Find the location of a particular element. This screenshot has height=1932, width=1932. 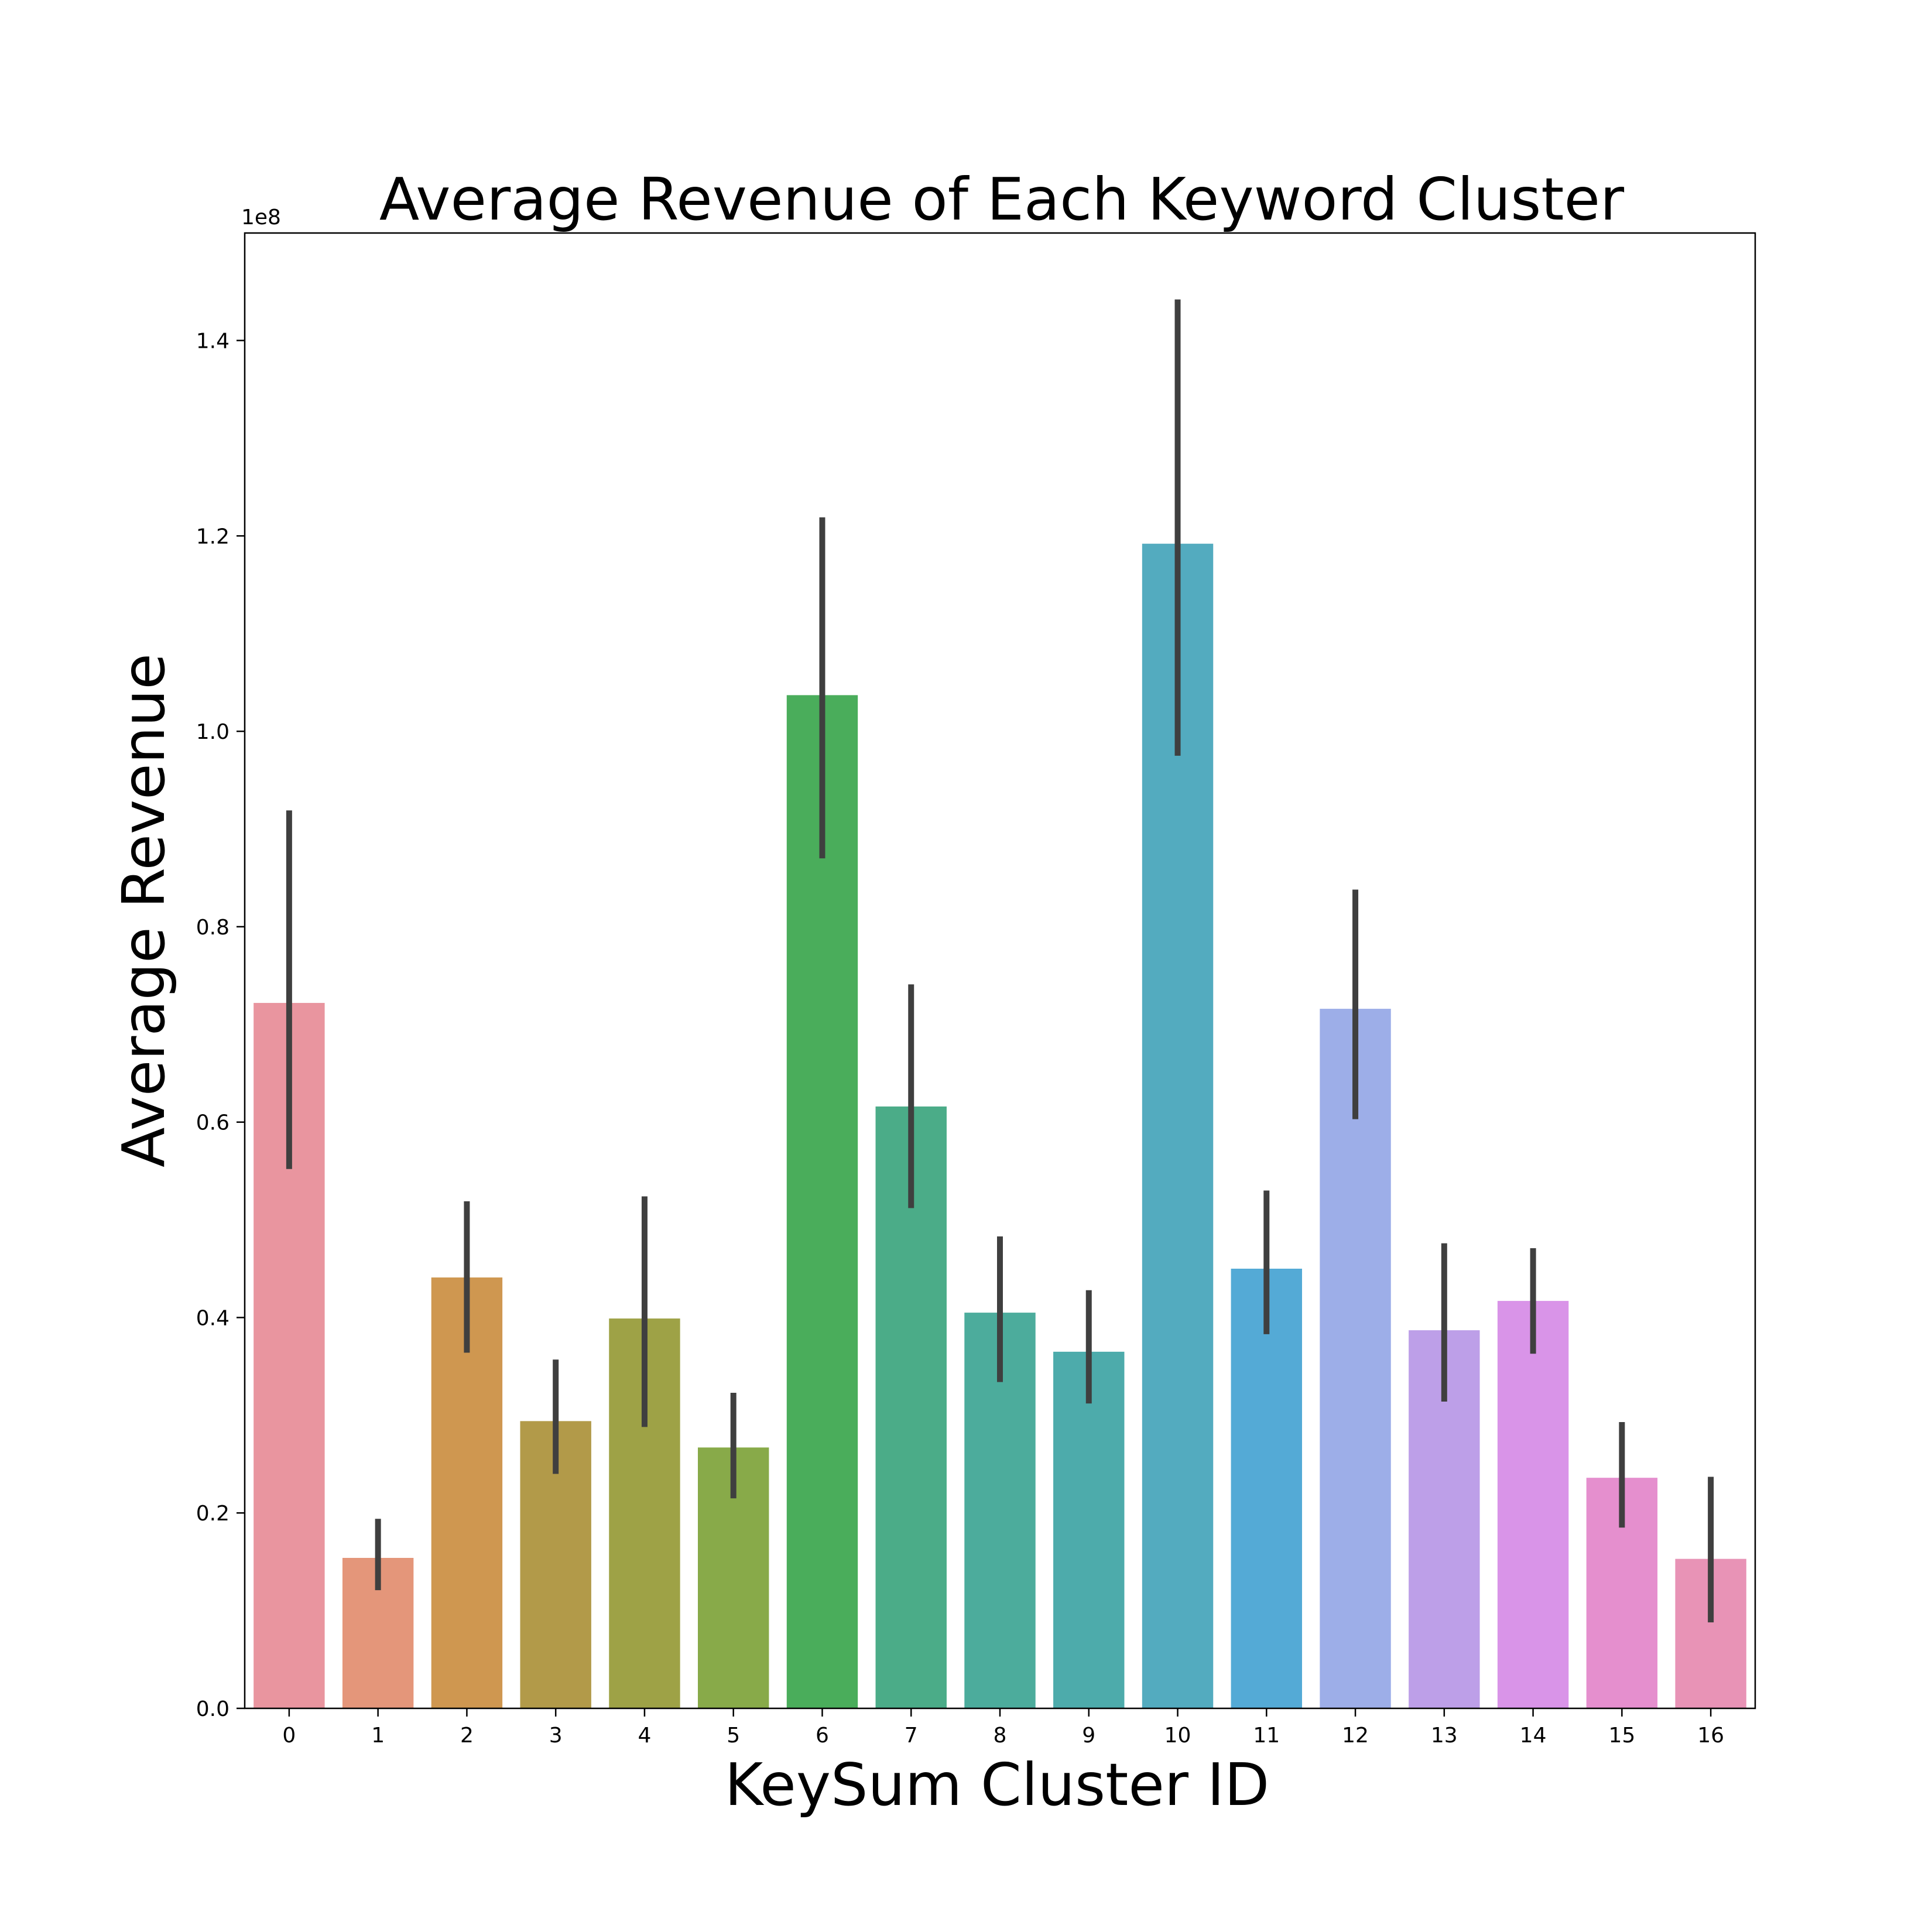

y-tick-label: 1.4 is located at coordinates (212, 342).